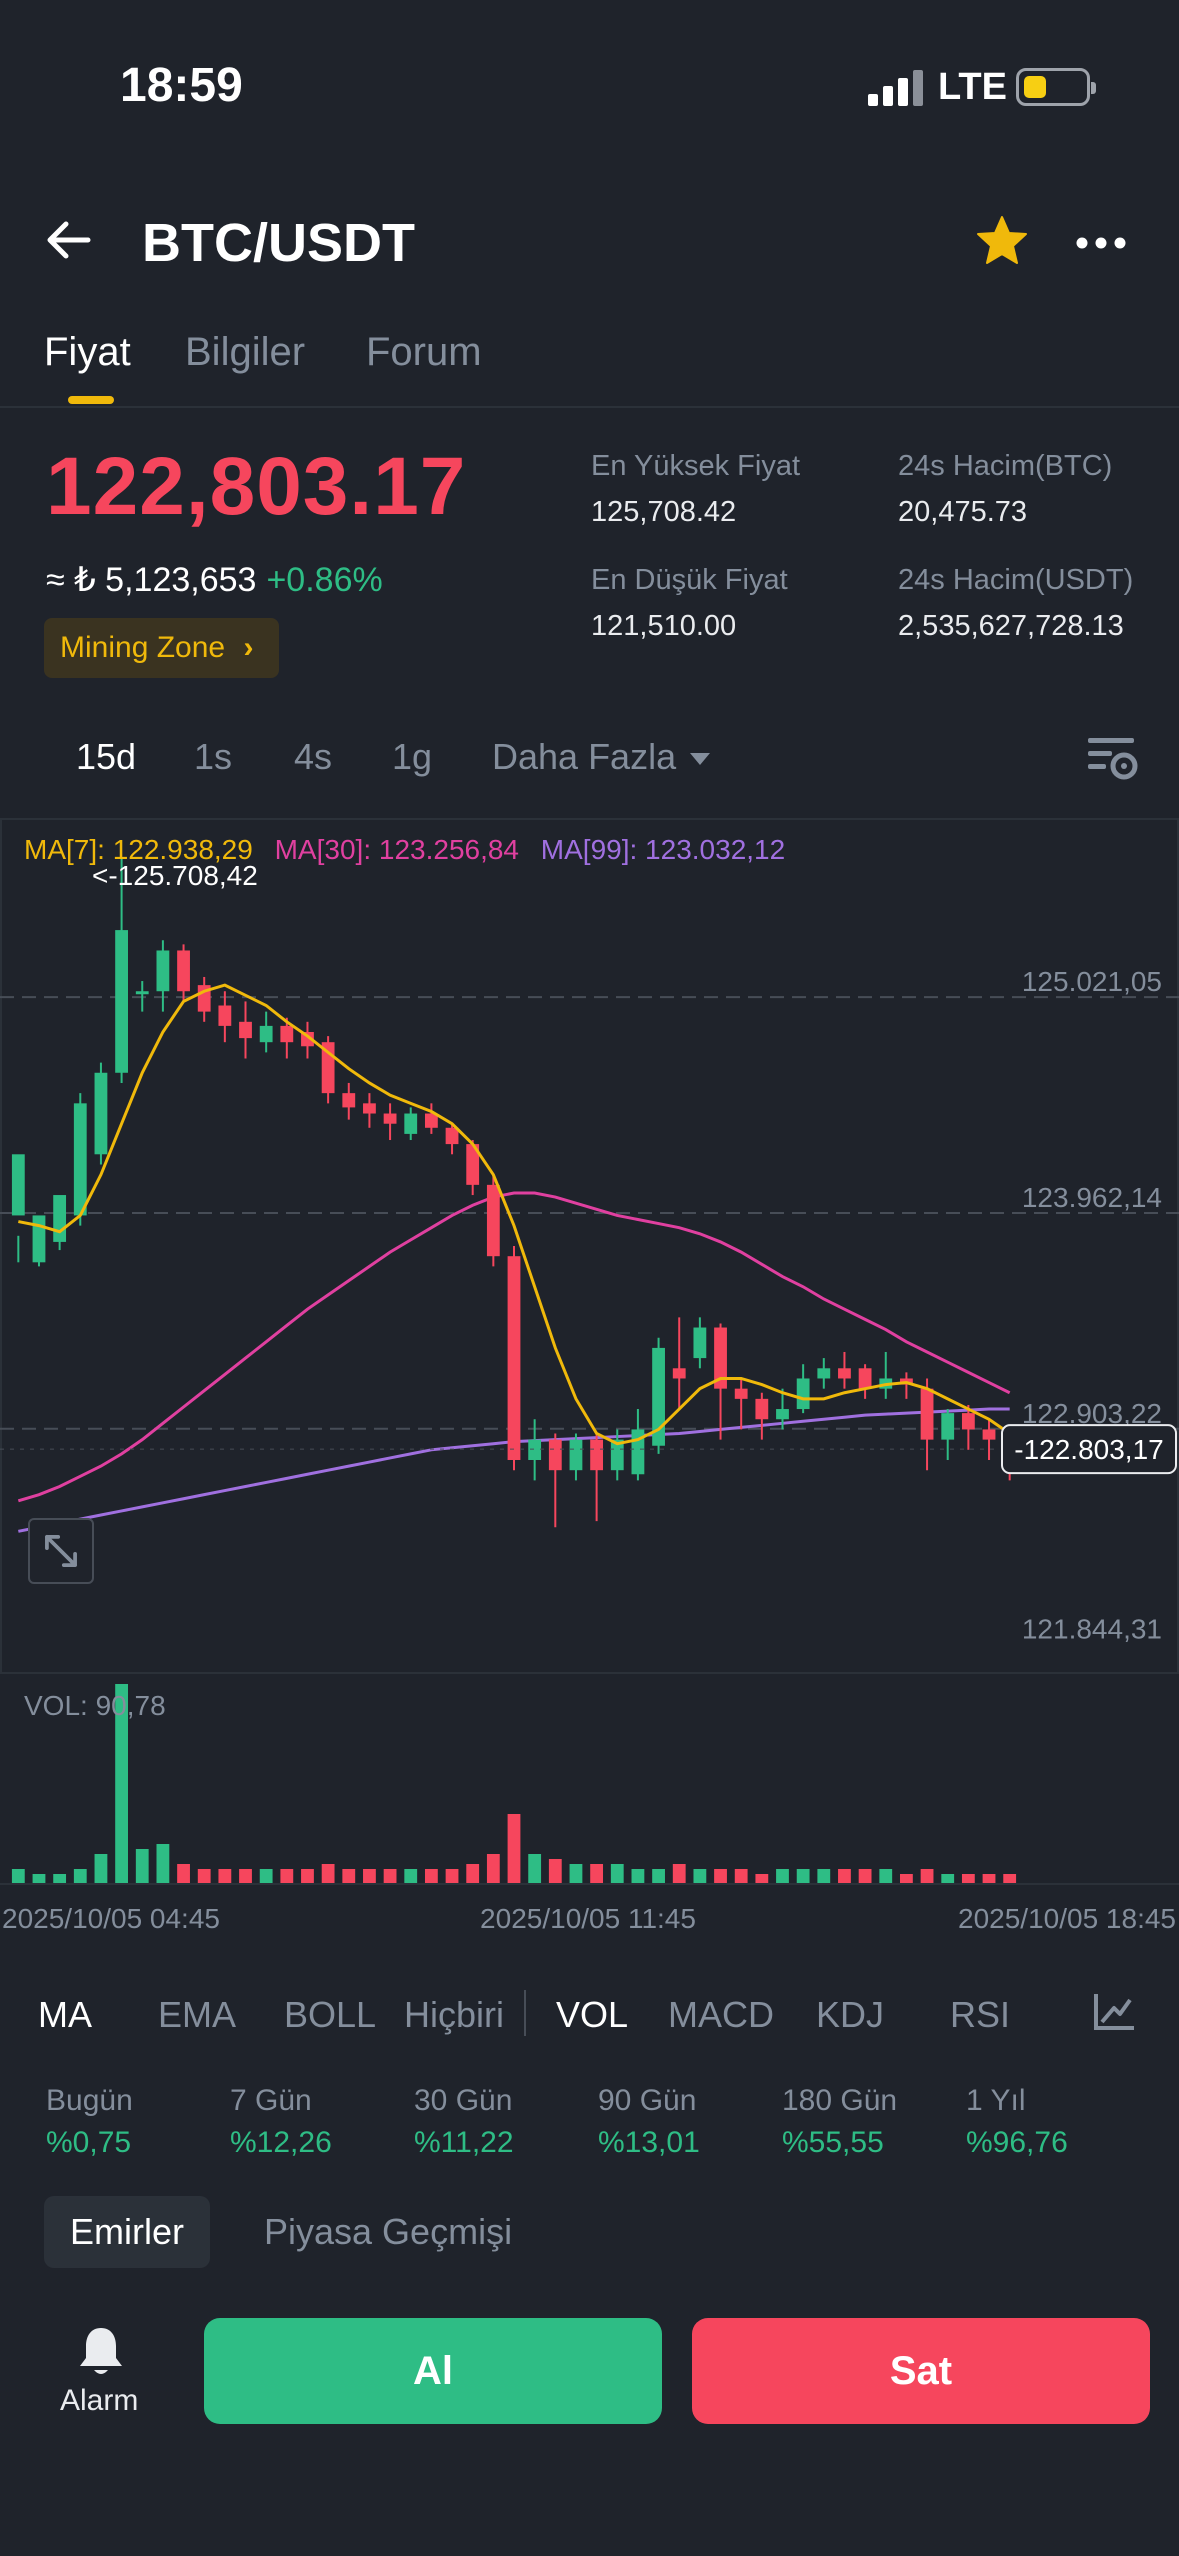 The height and width of the screenshot is (2556, 1179). Describe the element at coordinates (921, 2371) in the screenshot. I see `sell-button: Sat` at that location.